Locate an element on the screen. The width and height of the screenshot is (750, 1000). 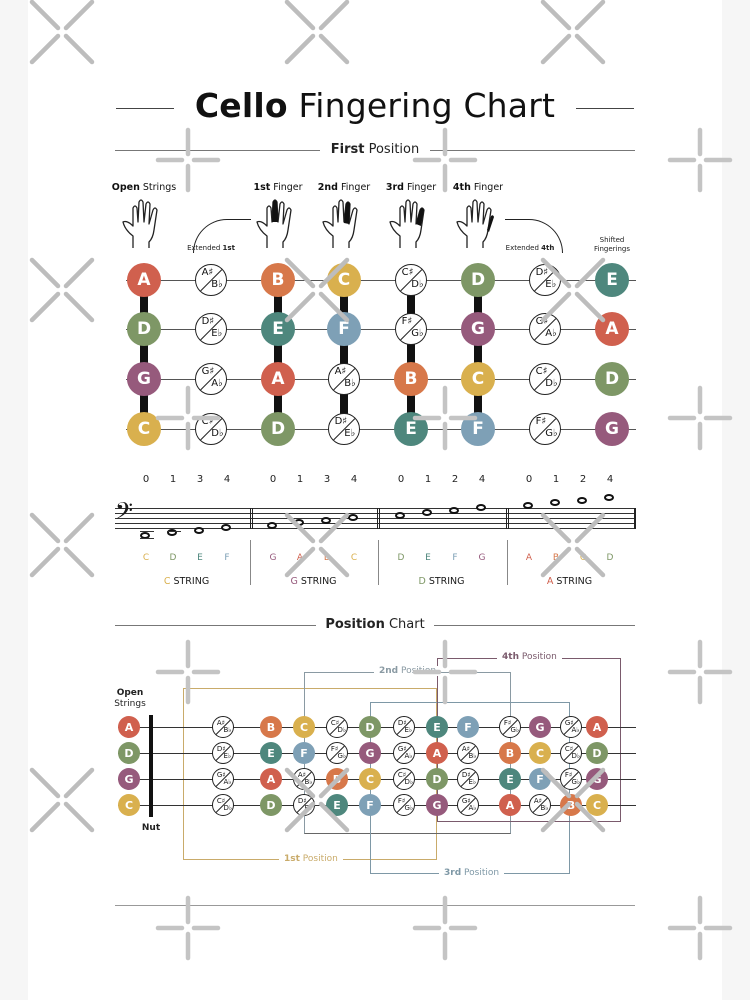
position-label-1: 1st Position is located at coordinates (311, 859).